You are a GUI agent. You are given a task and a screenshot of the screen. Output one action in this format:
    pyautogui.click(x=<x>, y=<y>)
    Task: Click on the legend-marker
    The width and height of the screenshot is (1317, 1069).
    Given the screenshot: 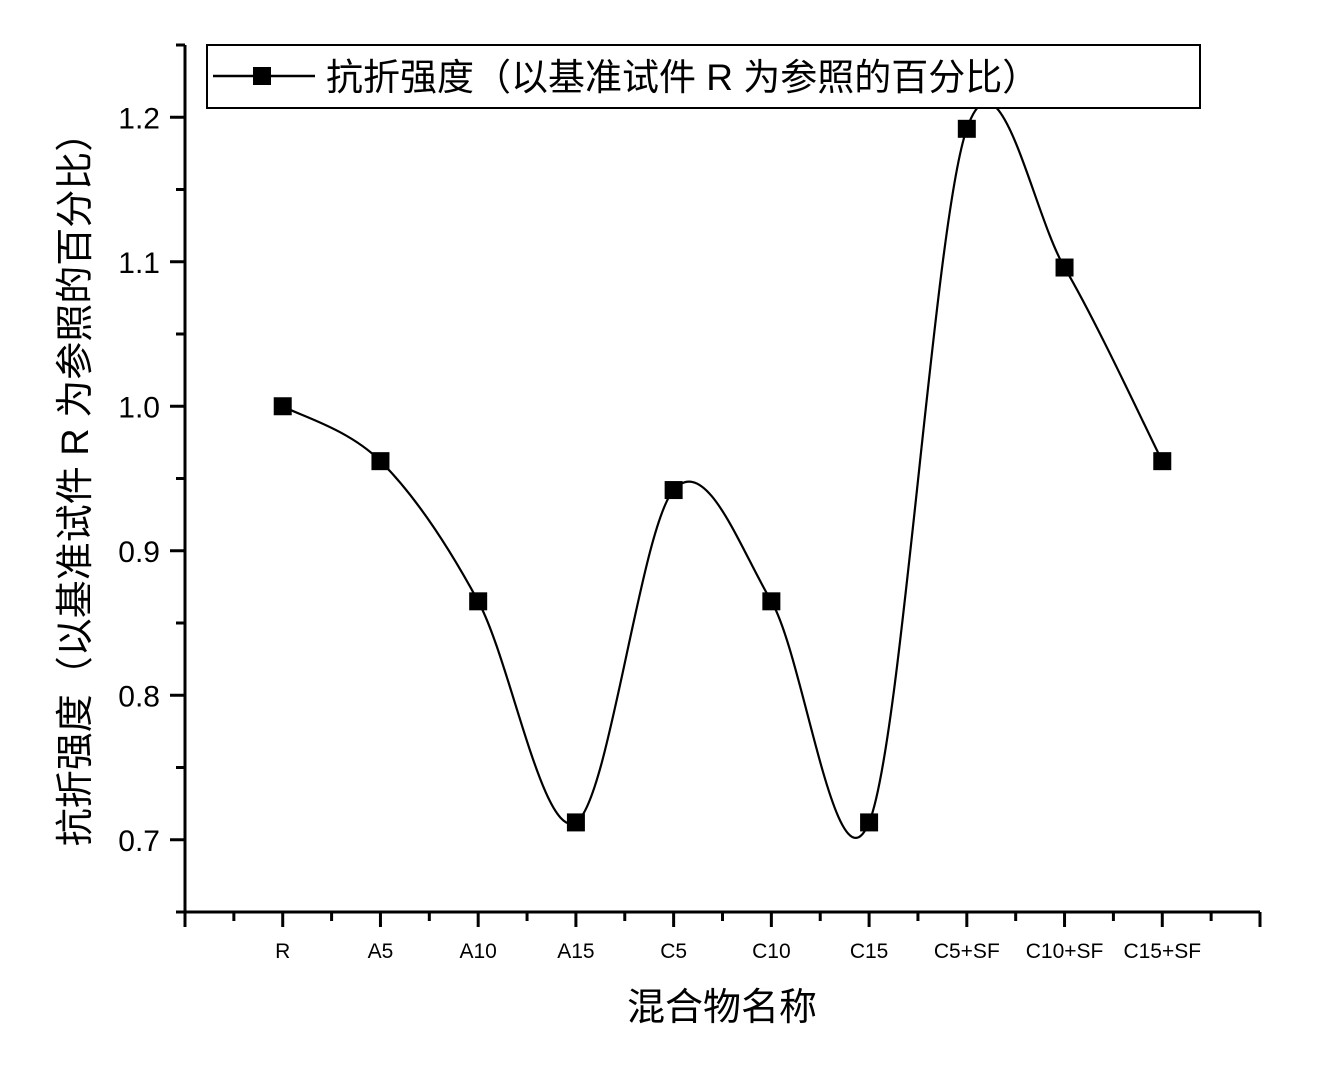 What is the action you would take?
    pyautogui.click(x=262, y=76)
    